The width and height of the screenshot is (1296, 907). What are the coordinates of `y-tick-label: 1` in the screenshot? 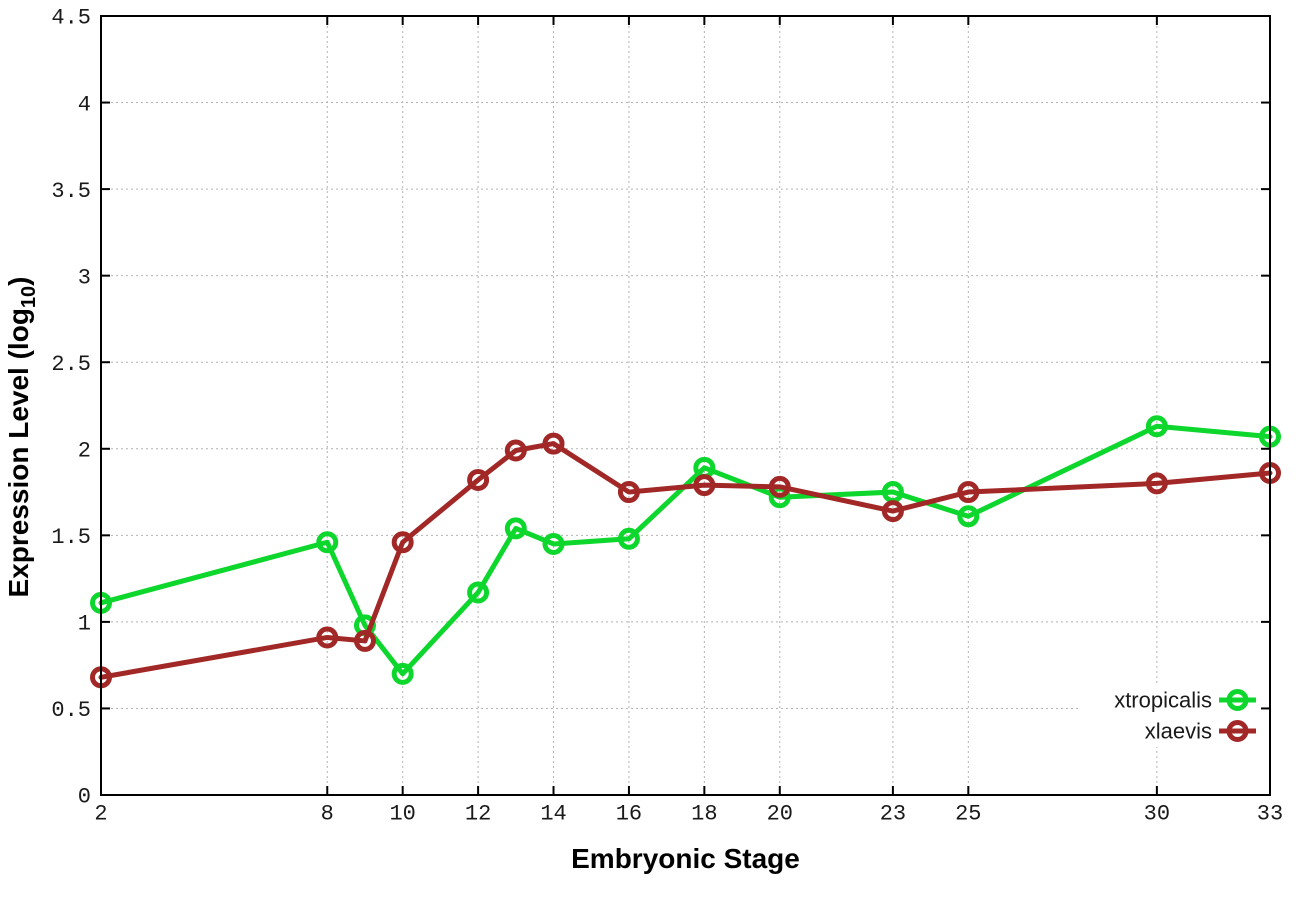 It's located at (84, 624).